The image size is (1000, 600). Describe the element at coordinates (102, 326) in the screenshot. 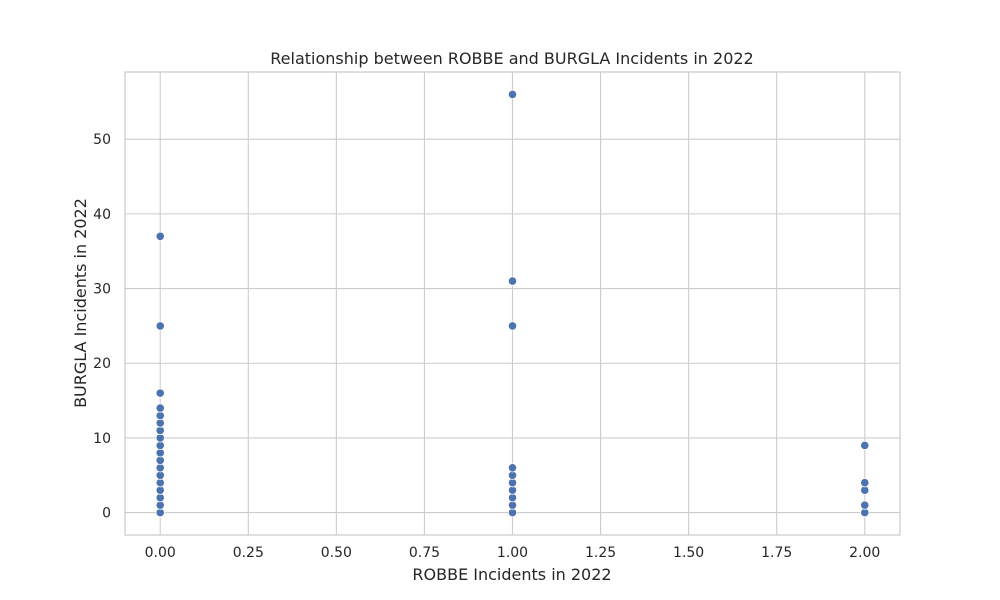

I see `y-tick-labels: 0 10 20 30 40 50` at that location.